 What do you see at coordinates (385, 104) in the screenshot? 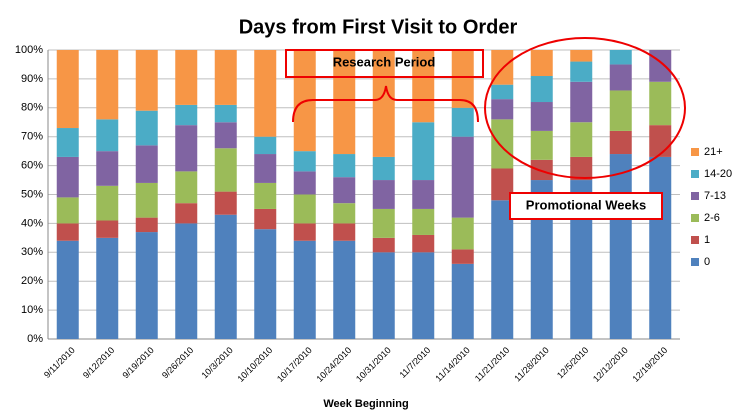
I see `annotation-brace` at bounding box center [385, 104].